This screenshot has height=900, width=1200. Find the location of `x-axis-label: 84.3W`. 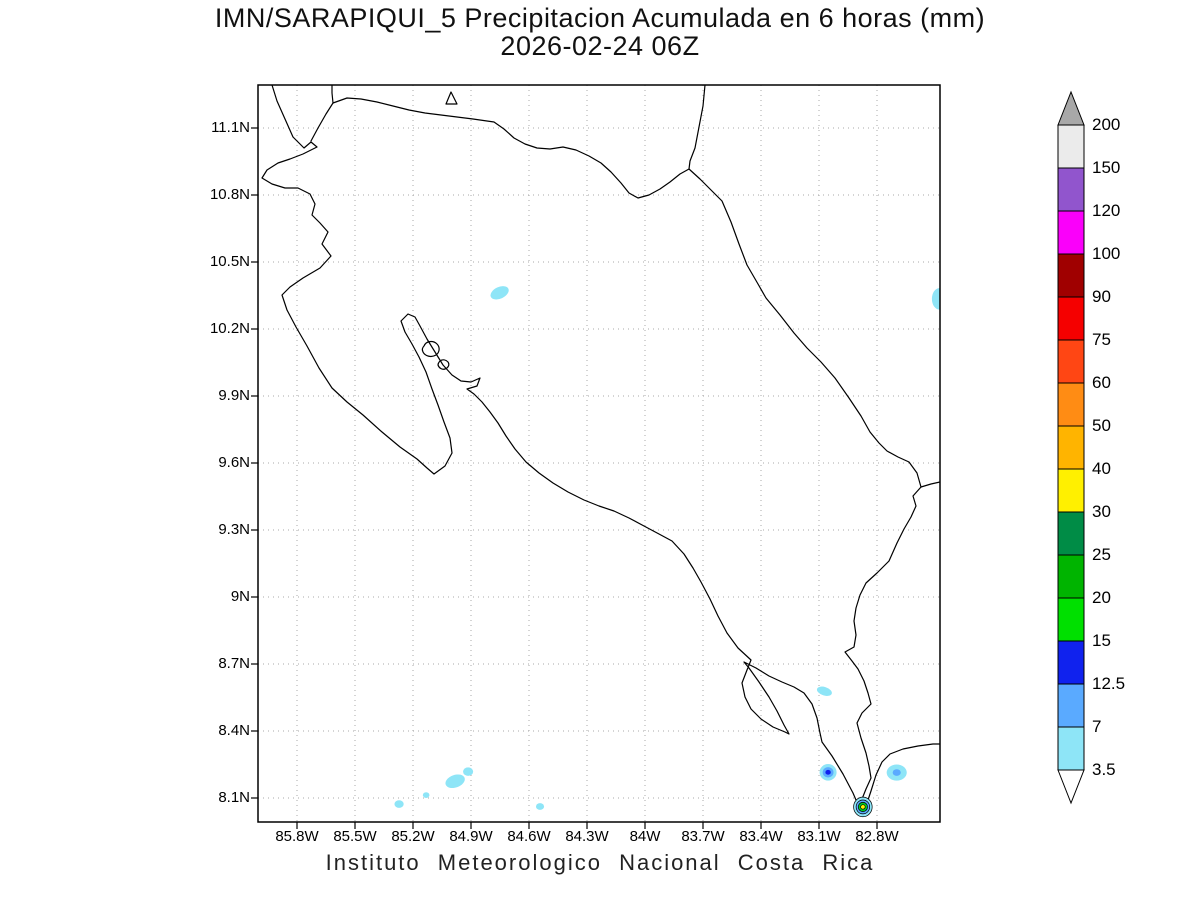

x-axis-label: 84.3W is located at coordinates (587, 836).